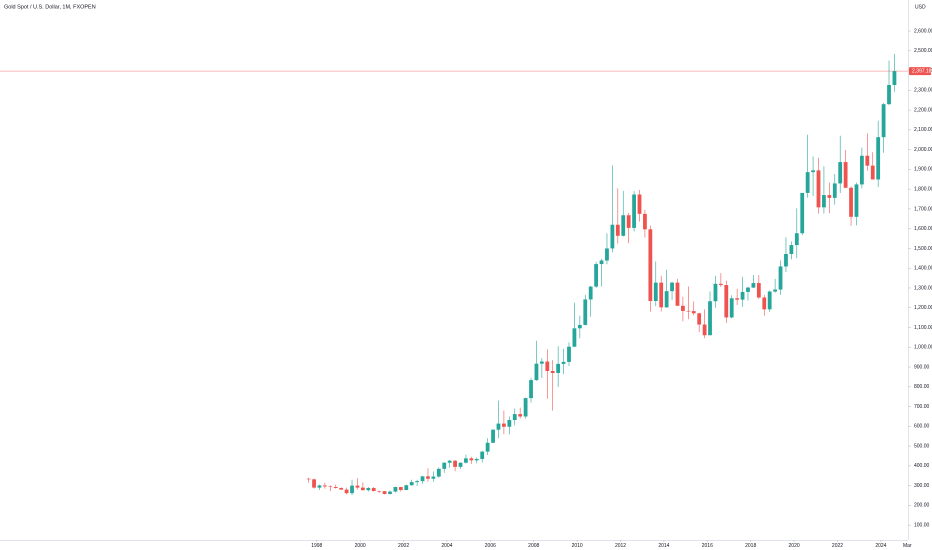 The image size is (932, 550). I want to click on x-tick-label: 2010, so click(577, 546).